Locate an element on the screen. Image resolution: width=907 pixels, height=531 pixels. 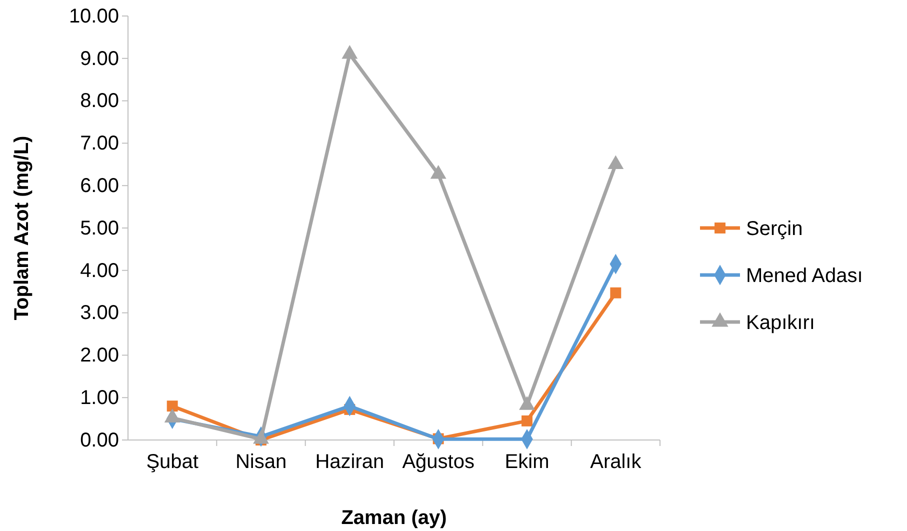
y-tick-label: 1.00 is located at coordinates (99, 398).